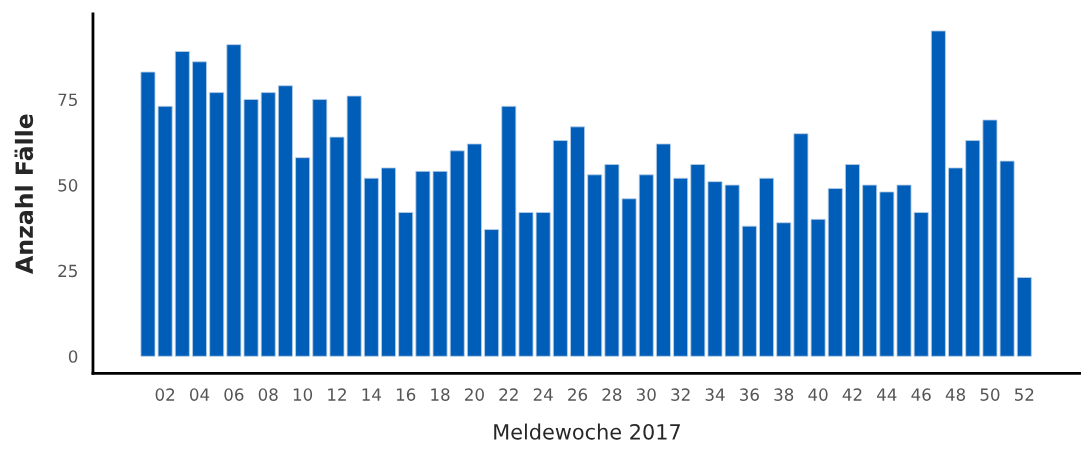 This screenshot has height=461, width=1081. What do you see at coordinates (749, 394) in the screenshot?
I see `x-tick-label: 36` at bounding box center [749, 394].